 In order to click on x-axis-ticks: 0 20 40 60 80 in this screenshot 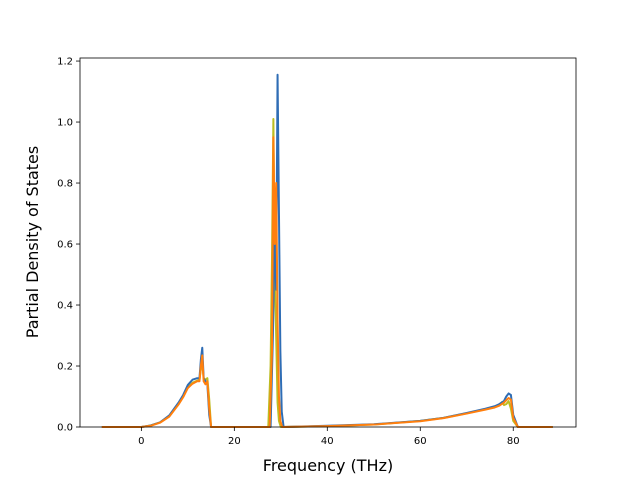, I will do `click(329, 437)`.